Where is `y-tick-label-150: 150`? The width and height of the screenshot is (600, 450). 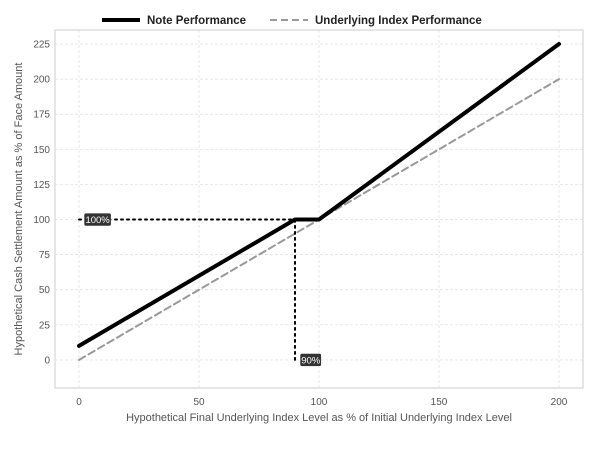 y-tick-label-150: 150 is located at coordinates (41, 150).